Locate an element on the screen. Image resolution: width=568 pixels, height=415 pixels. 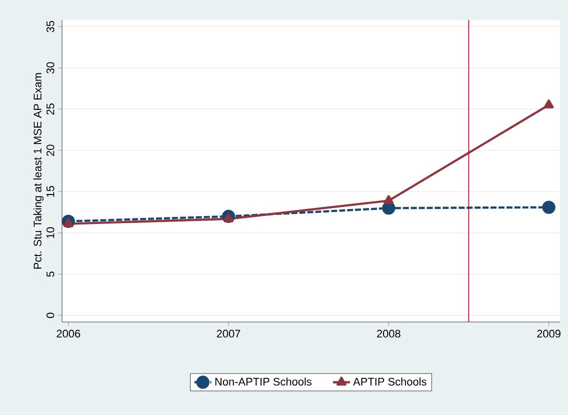
y-tick-label: 30 is located at coordinates (50, 68).